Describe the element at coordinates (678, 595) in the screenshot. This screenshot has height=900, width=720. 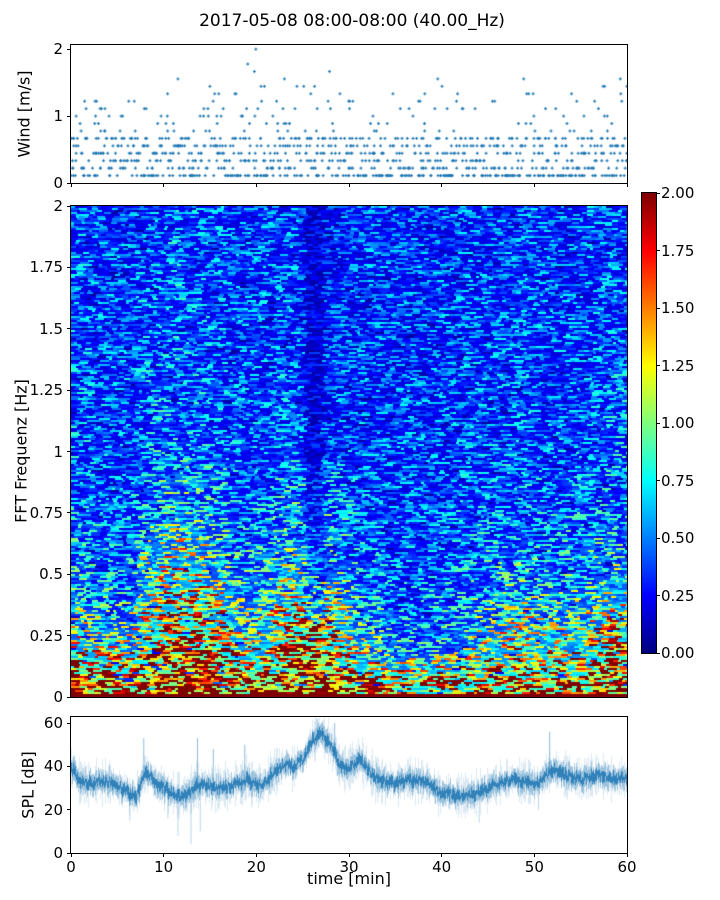
I see `colorbar-ticklabel: 0.25` at that location.